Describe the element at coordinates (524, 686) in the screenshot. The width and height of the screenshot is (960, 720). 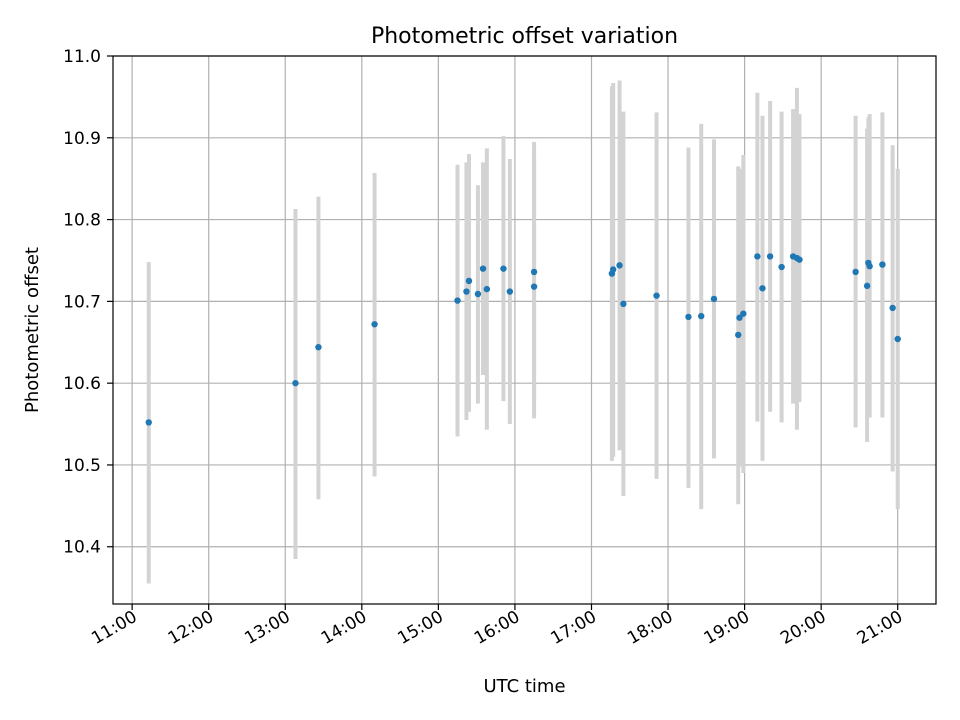
I see `x-axis-label: UTC time` at that location.